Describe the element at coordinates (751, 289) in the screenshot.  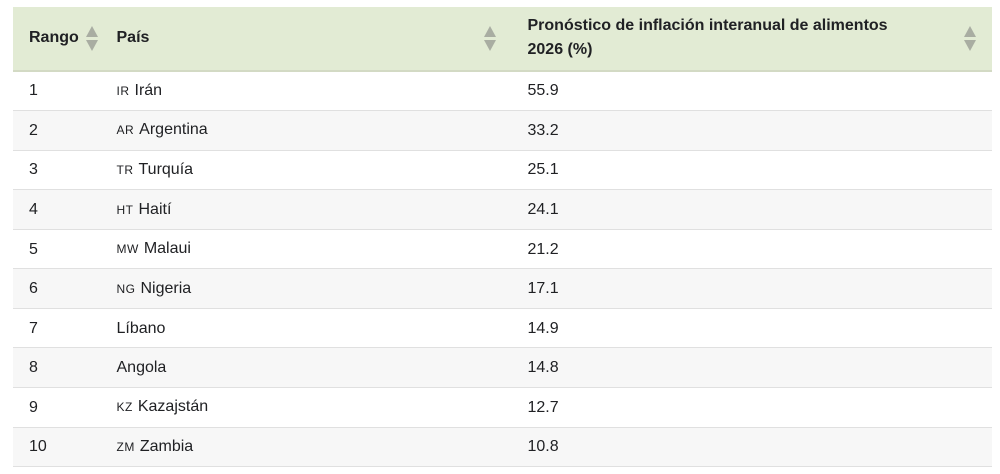
I see `value-cell: 17.1` at that location.